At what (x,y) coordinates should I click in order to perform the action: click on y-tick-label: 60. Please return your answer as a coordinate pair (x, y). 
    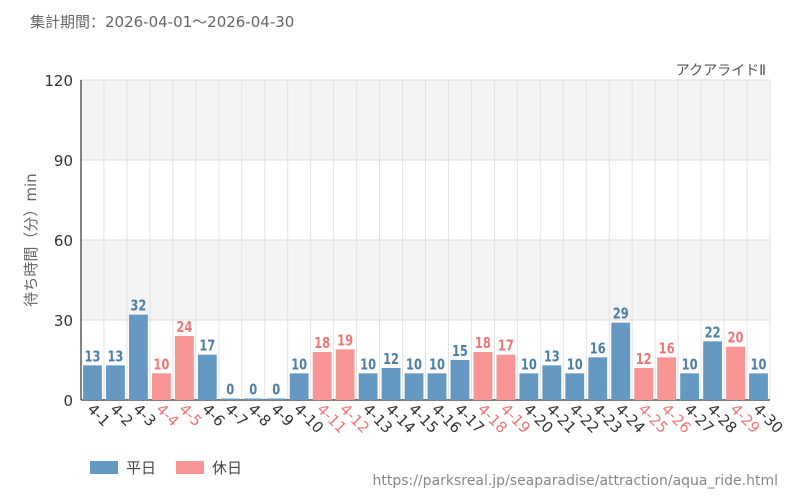
    Looking at the image, I should click on (63, 241).